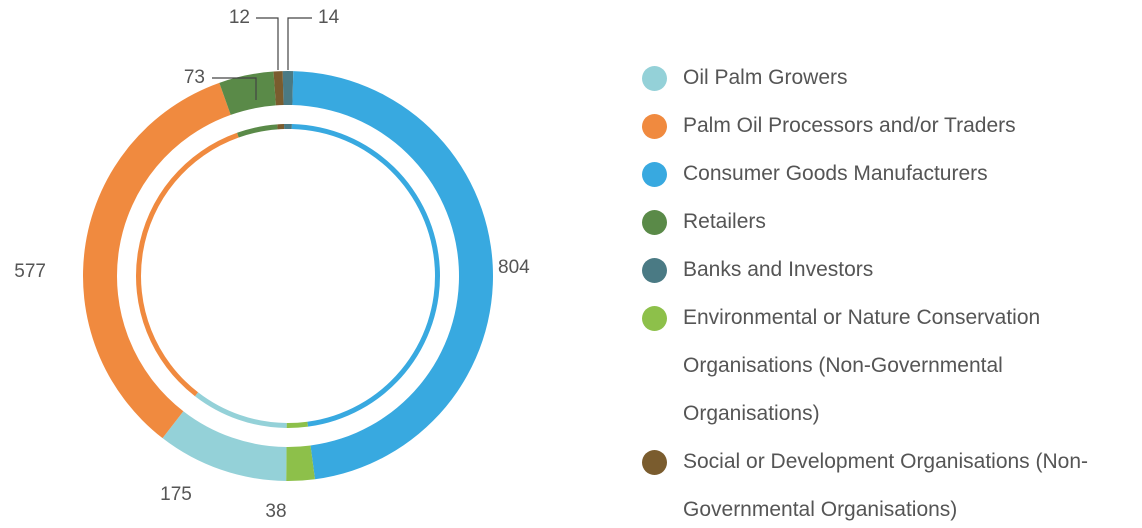 This screenshot has height=528, width=1142. Describe the element at coordinates (877, 222) in the screenshot. I see `legend-item: Retailers` at that location.